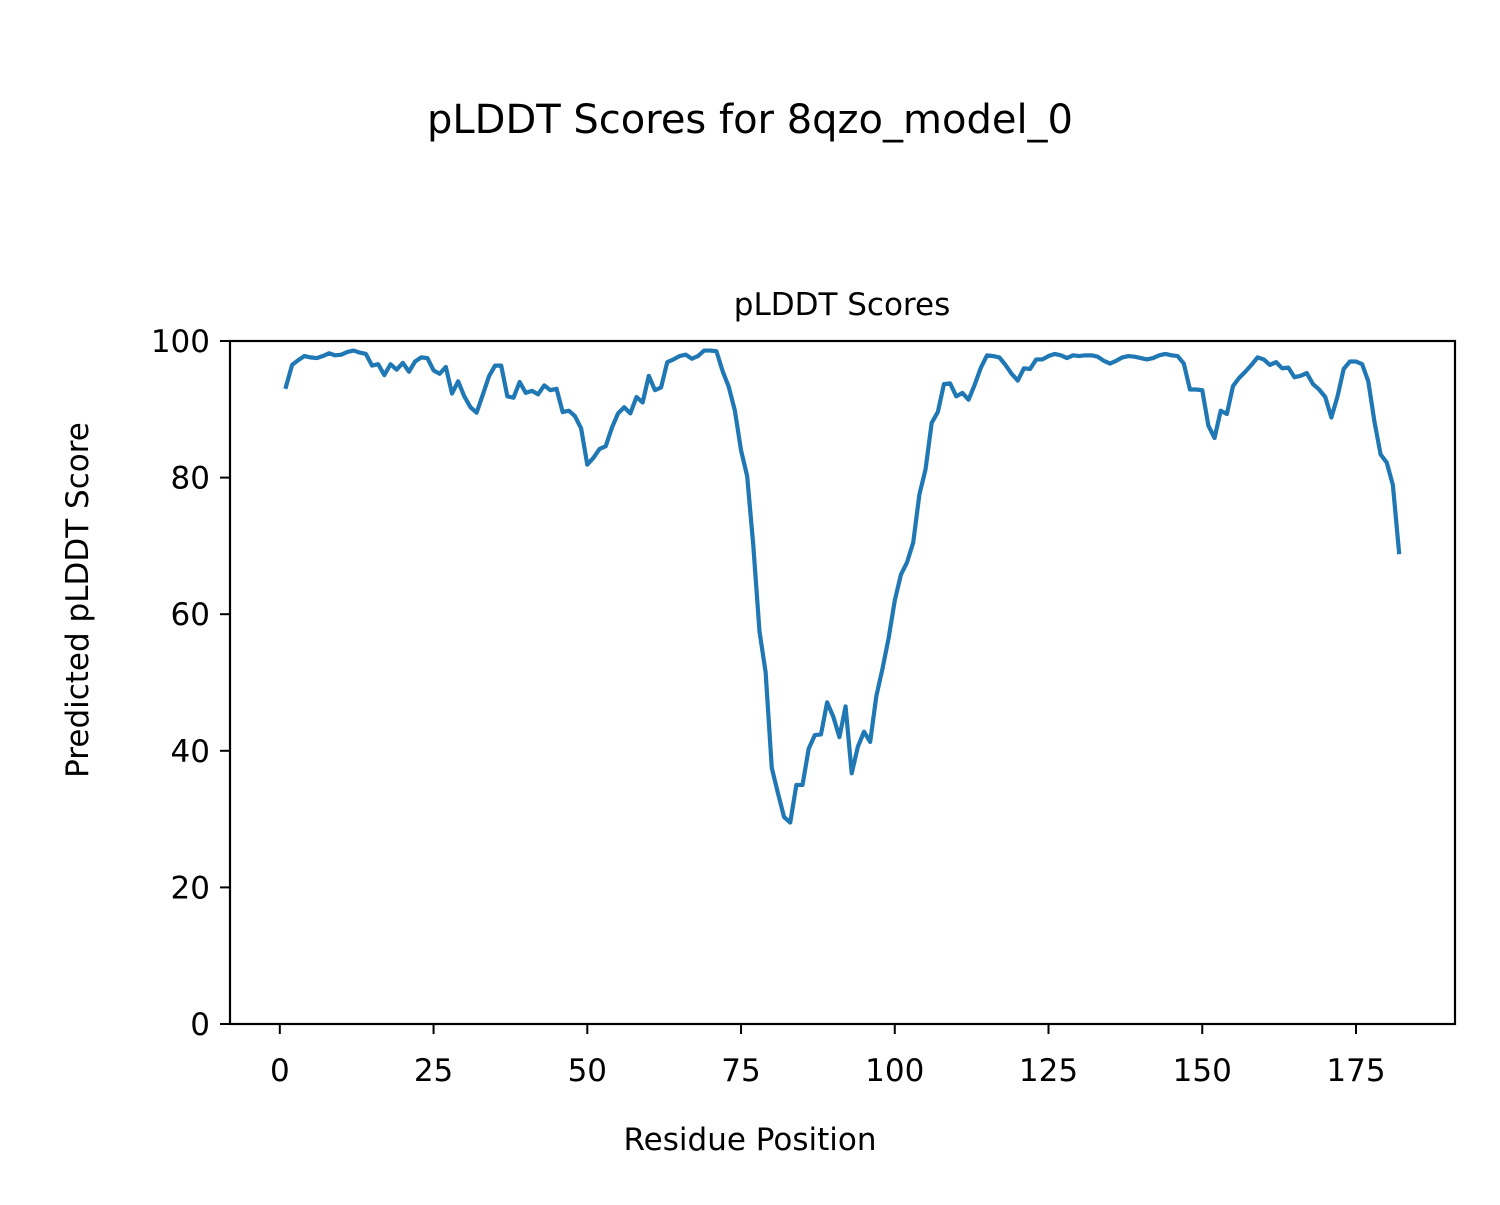 Image resolution: width=1500 pixels, height=1205 pixels. Describe the element at coordinates (190, 752) in the screenshot. I see `y-tick-label: 40` at that location.